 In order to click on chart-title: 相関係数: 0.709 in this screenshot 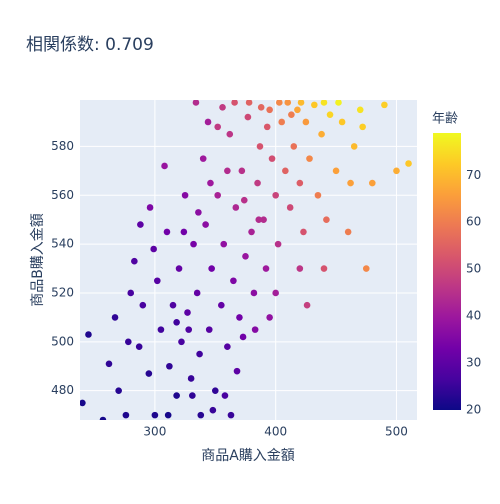, I will do `click(90, 45)`.